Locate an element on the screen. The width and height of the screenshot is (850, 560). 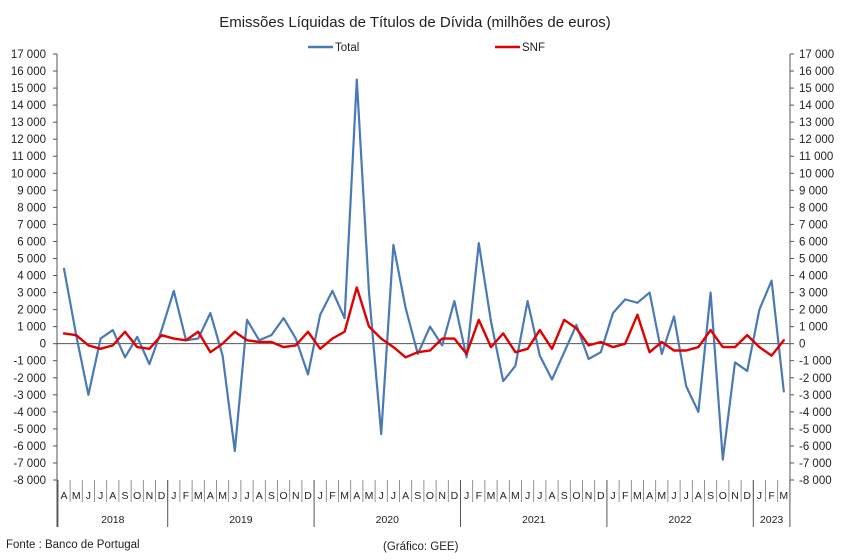
legend: Total SNF is located at coordinates (426, 48).